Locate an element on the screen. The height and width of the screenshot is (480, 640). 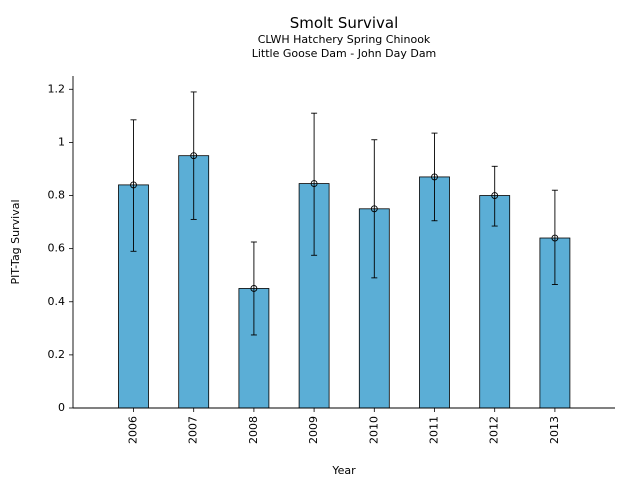
point-marker-2008 is located at coordinates (254, 288).